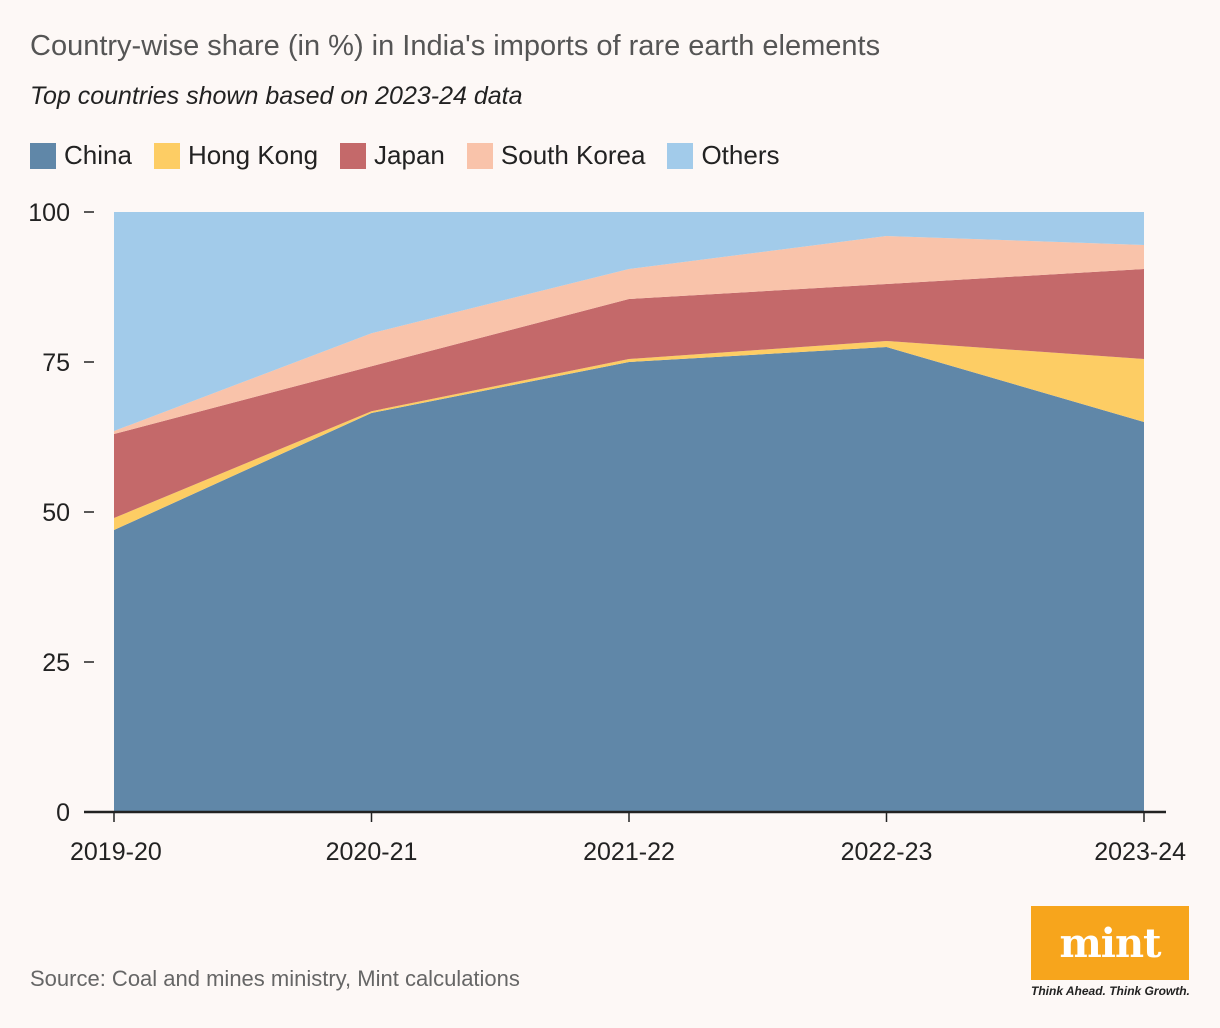  What do you see at coordinates (680, 155) in the screenshot?
I see `legend-swatch-others` at bounding box center [680, 155].